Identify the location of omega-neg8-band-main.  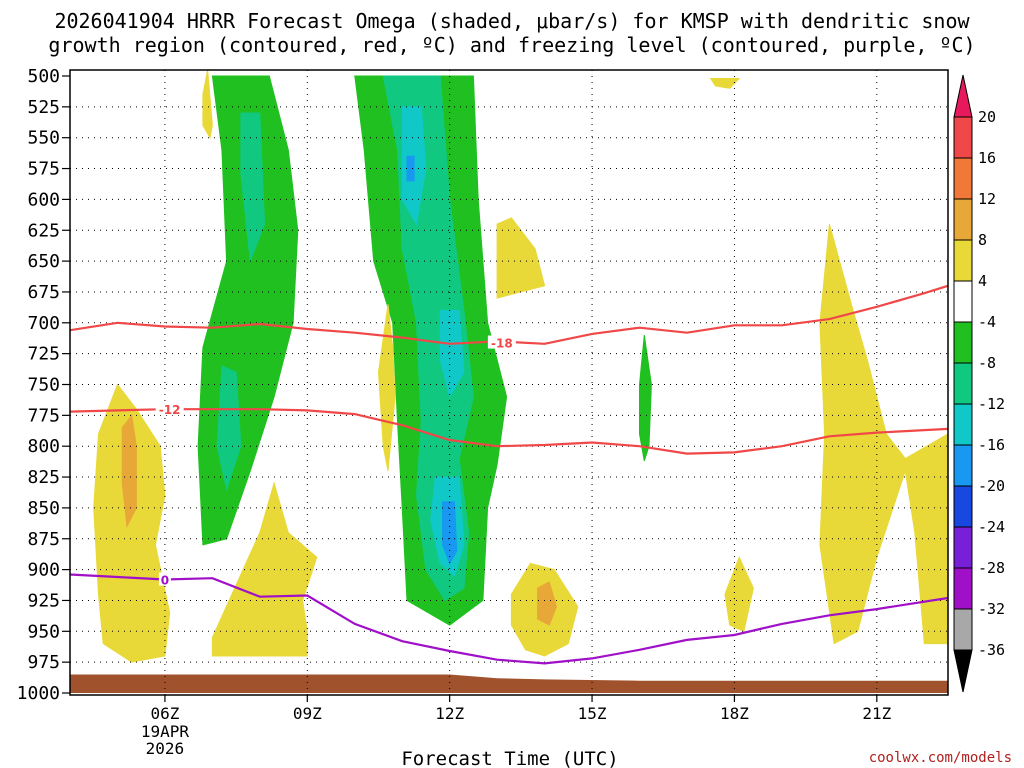
(428, 338).